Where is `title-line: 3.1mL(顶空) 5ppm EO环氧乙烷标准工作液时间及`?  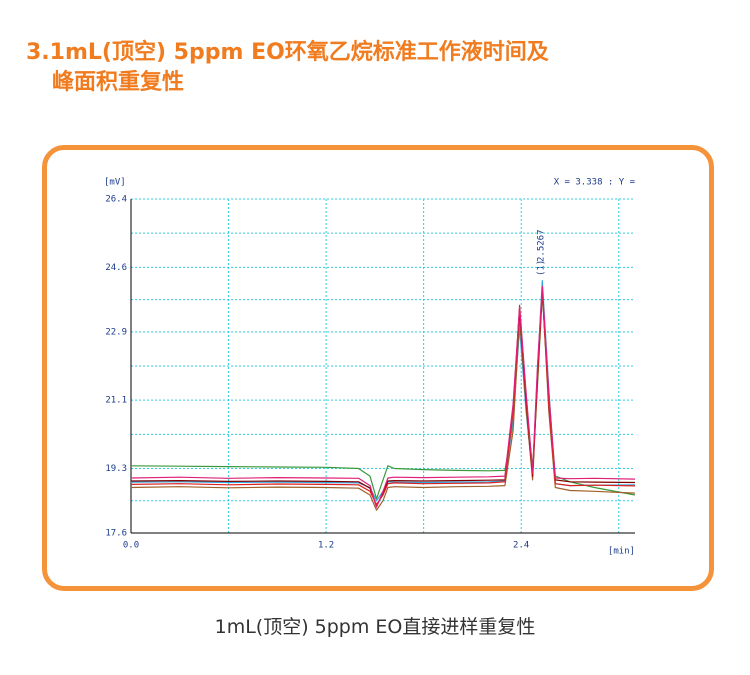 title-line: 3.1mL(顶空) 5ppm EO环氧乙烷标准工作液时间及 is located at coordinates (287, 52).